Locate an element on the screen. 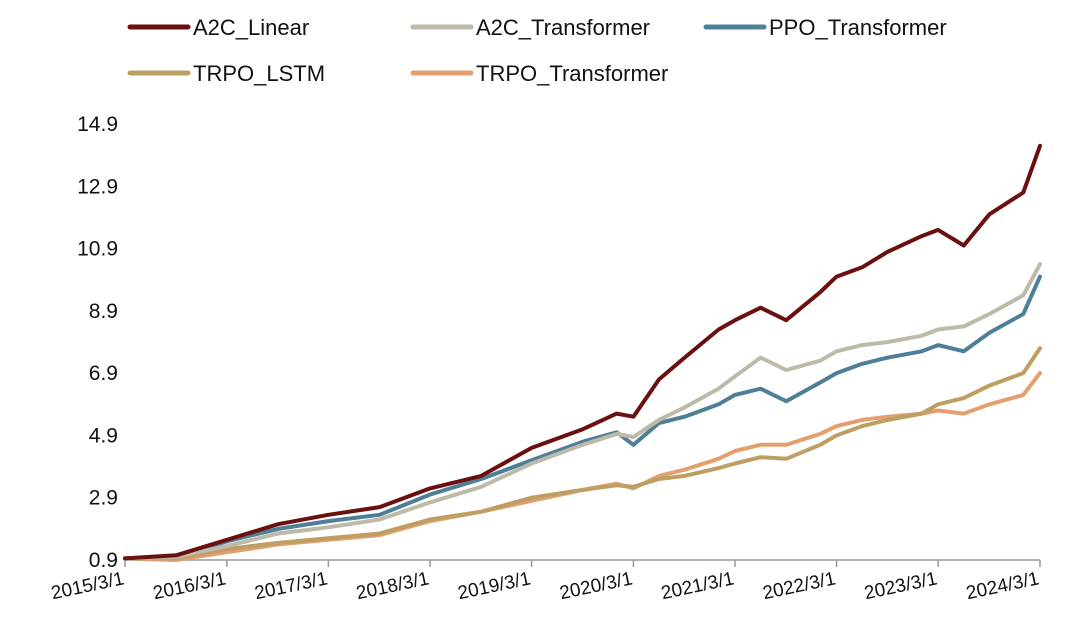 This screenshot has height=644, width=1080. x-tick-label: 2017/3/1 is located at coordinates (291, 586).